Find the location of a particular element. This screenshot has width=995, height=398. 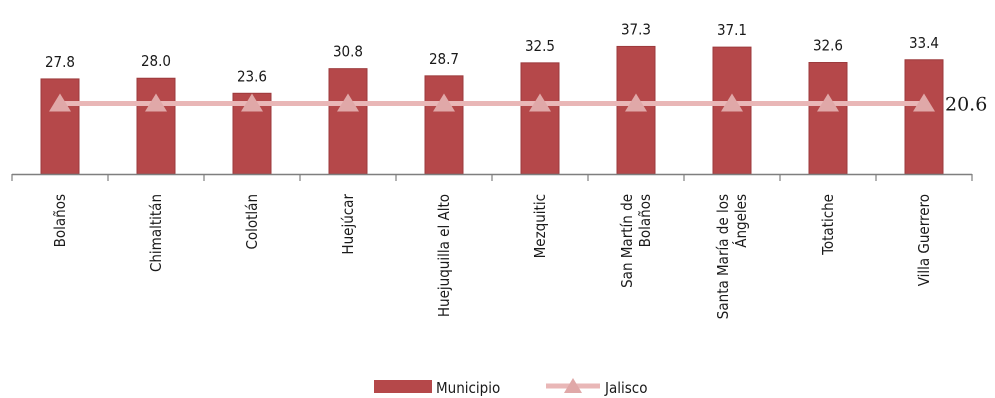

legend: Municipio Jalisco is located at coordinates (510, 387).